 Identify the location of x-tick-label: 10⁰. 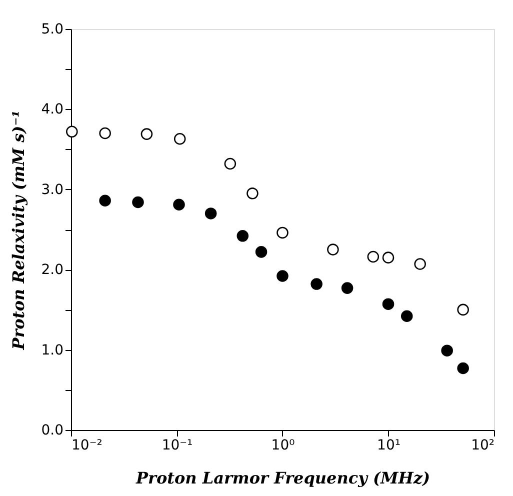
(283, 446).